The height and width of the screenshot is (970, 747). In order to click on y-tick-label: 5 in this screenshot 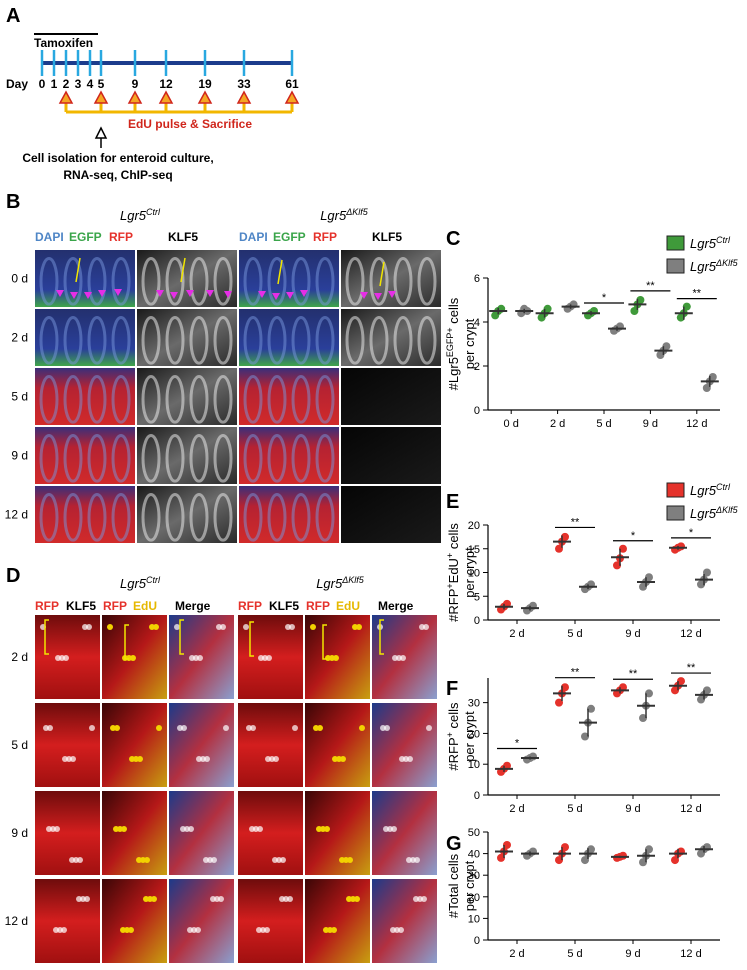, I will do `click(477, 597)`.